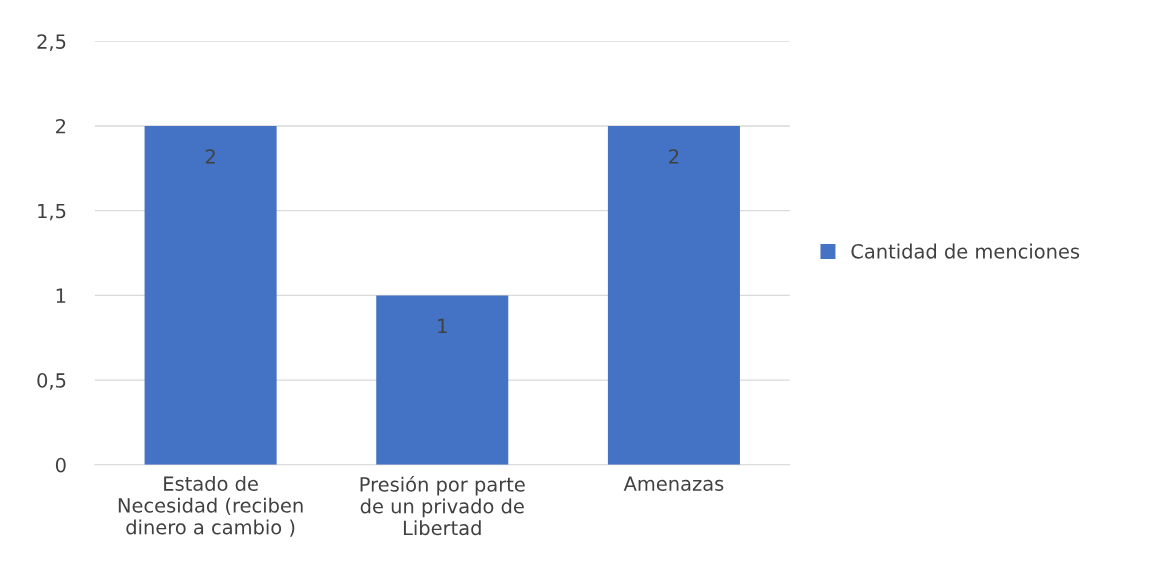 This screenshot has width=1170, height=581. Describe the element at coordinates (61, 295) in the screenshot. I see `y-tick-label: 1` at that location.